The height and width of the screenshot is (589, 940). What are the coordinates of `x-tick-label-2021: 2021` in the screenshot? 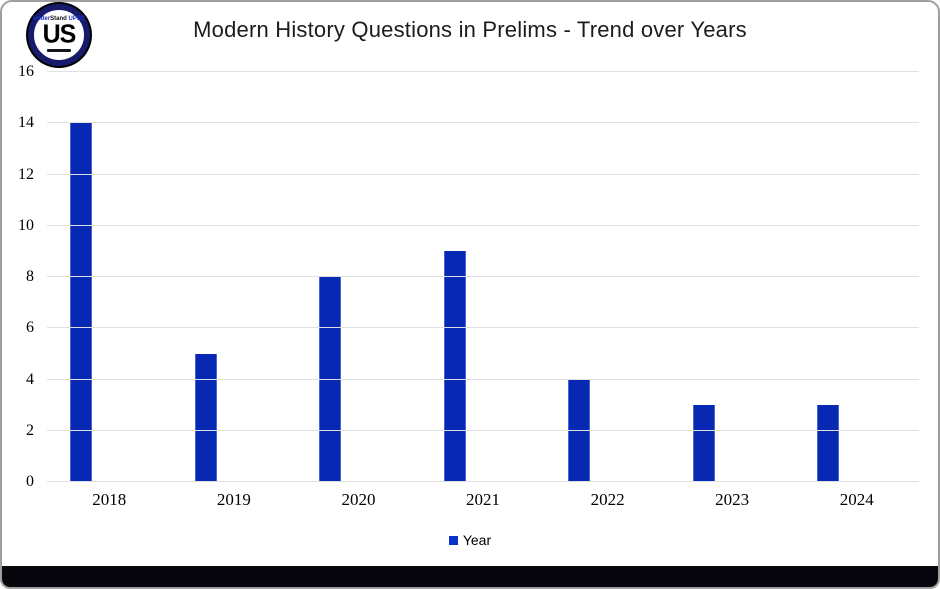 It's located at (483, 499).